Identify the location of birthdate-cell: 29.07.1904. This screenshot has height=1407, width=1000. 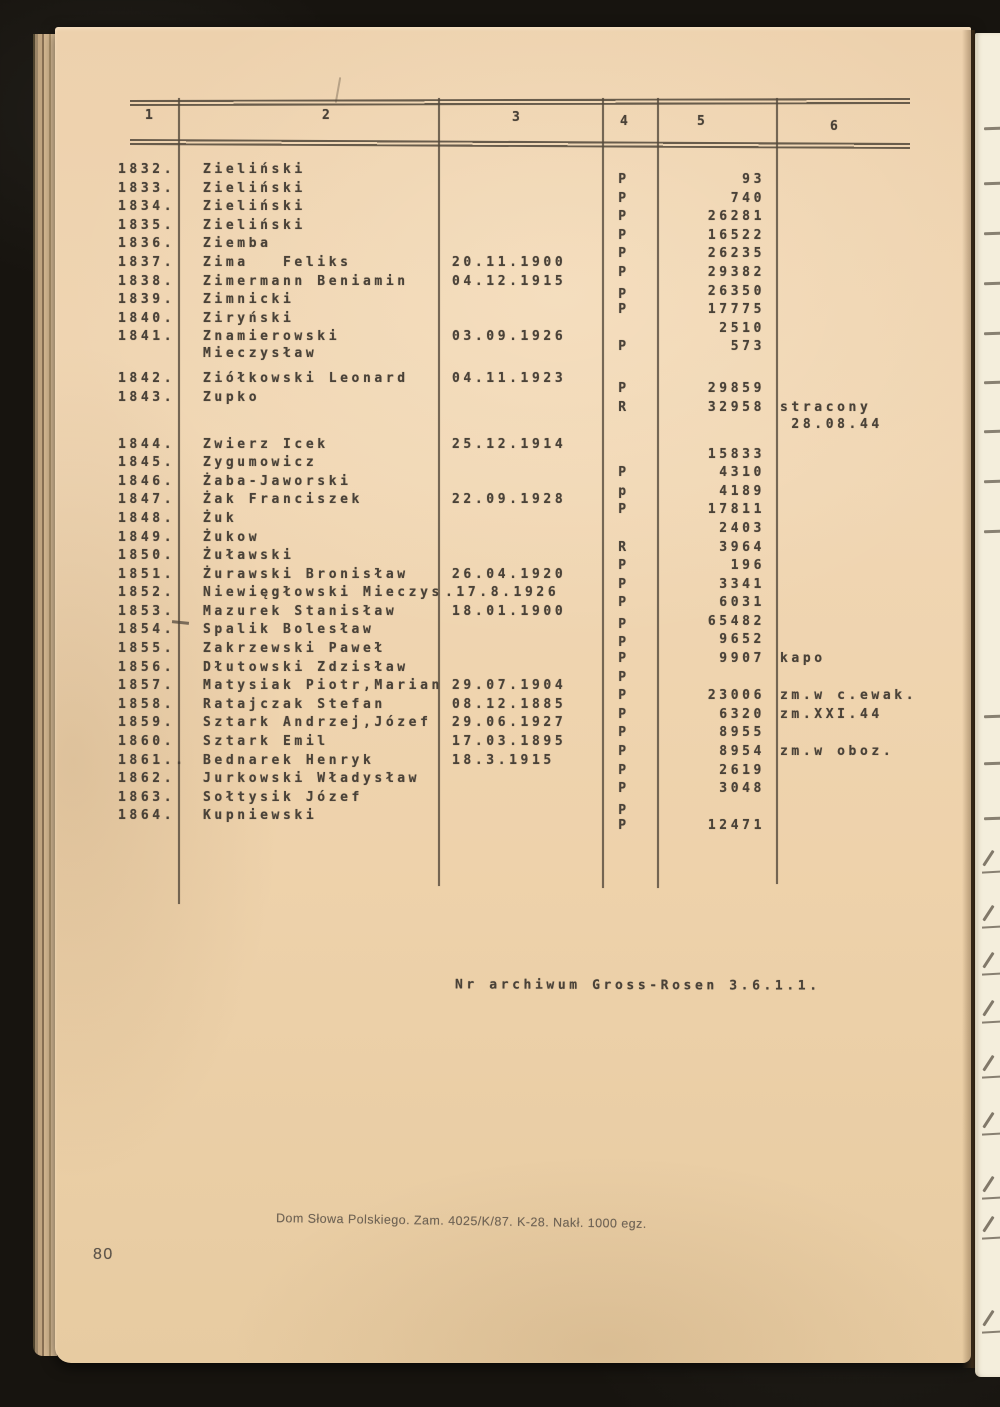
(509, 686).